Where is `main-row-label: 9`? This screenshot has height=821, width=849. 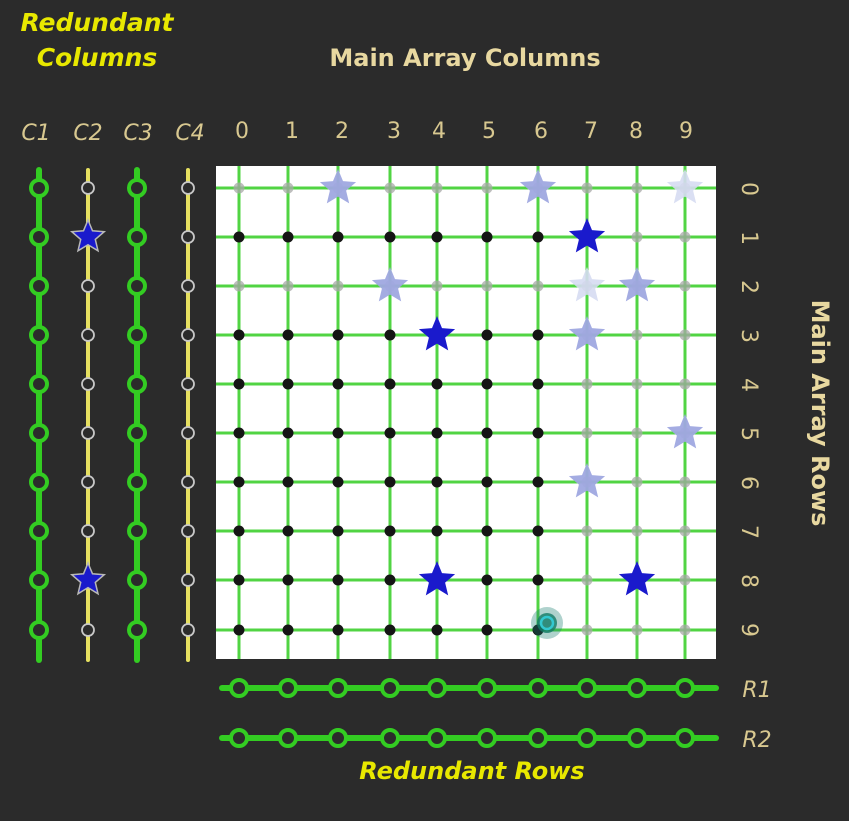
main-row-label: 9 is located at coordinates (748, 630).